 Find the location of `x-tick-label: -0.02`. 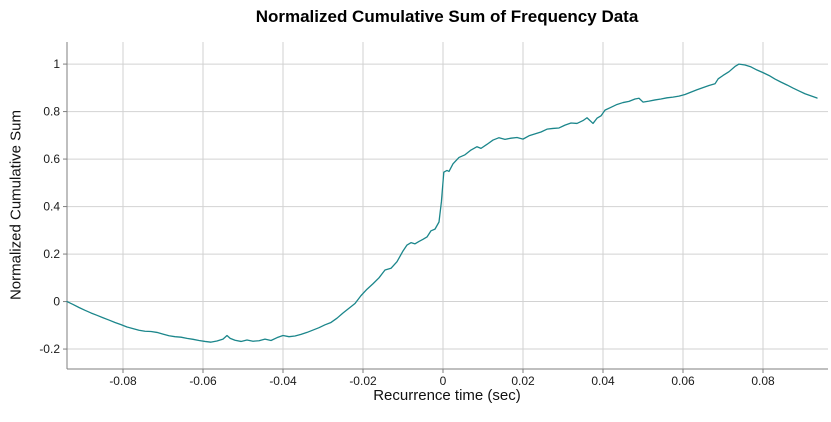

x-tick-label: -0.02 is located at coordinates (363, 381).